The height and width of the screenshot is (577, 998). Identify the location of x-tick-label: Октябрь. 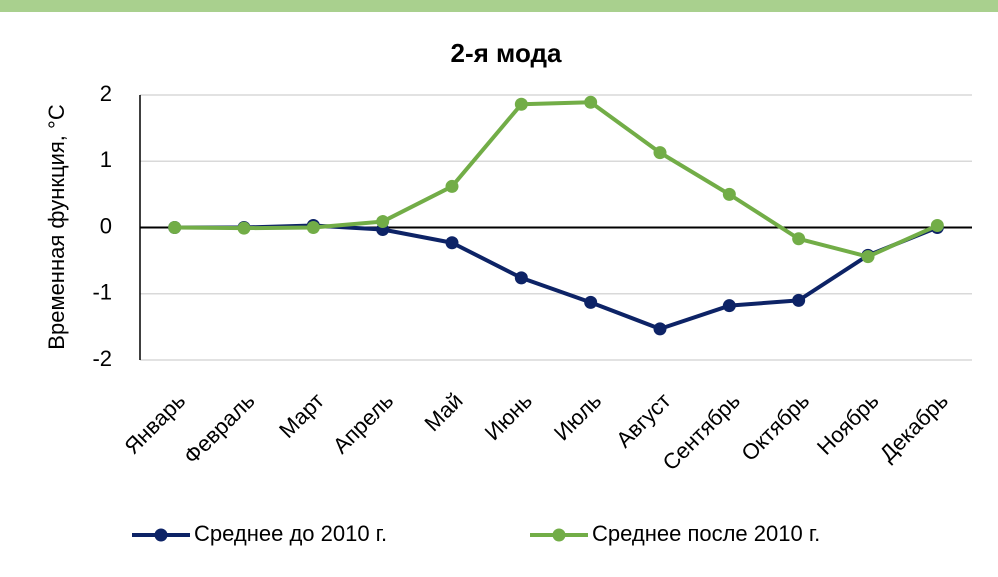
(775, 427).